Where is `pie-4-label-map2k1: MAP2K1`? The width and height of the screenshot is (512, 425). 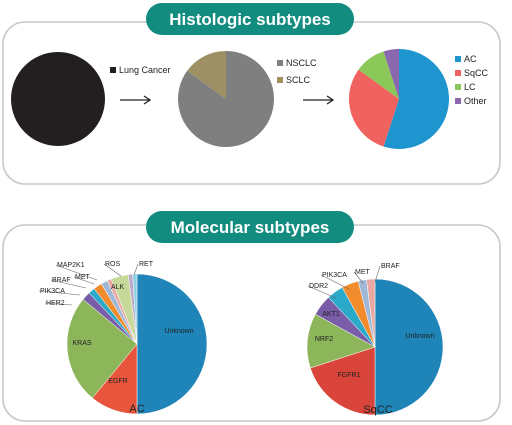
pie-4-label-map2k1: MAP2K1 is located at coordinates (71, 265).